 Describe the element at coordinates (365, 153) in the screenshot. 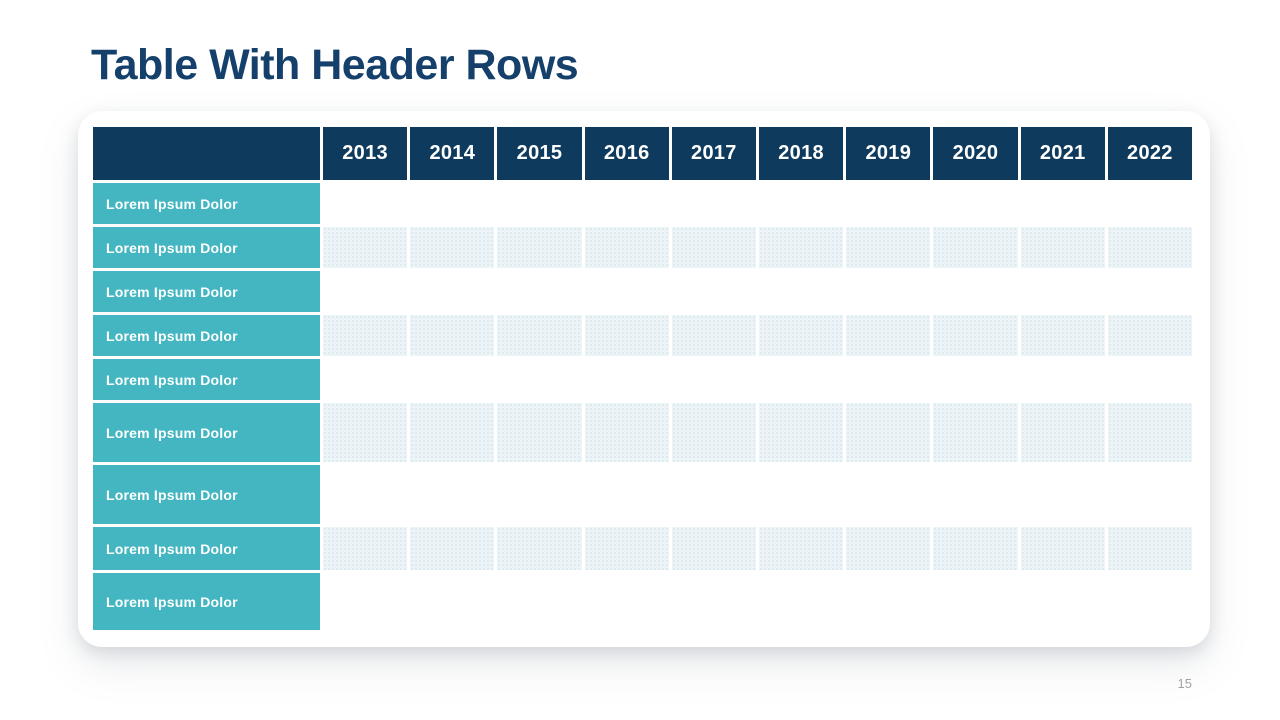

I see `header-year-cell: 2013` at that location.